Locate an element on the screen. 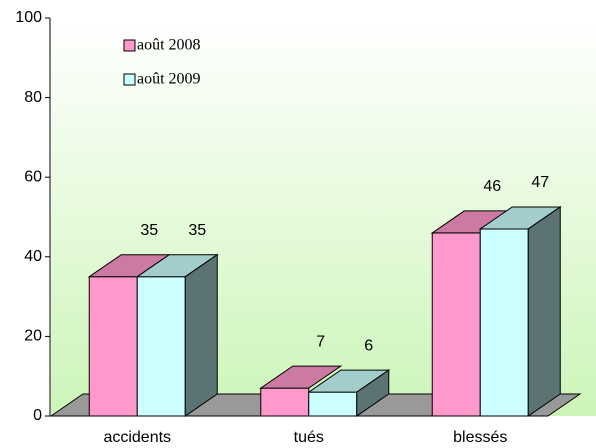 This screenshot has width=596, height=448. y-tick-label: 80 is located at coordinates (33, 97).